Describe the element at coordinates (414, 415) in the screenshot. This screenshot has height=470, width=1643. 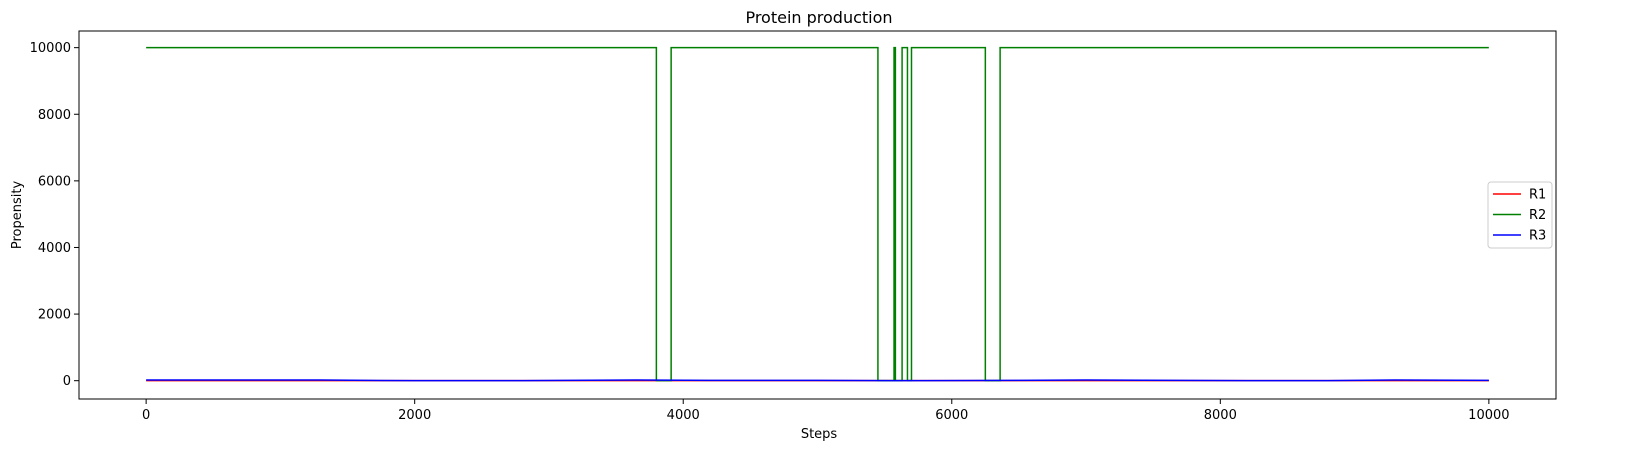
I see `x-tick-label: 2000` at that location.